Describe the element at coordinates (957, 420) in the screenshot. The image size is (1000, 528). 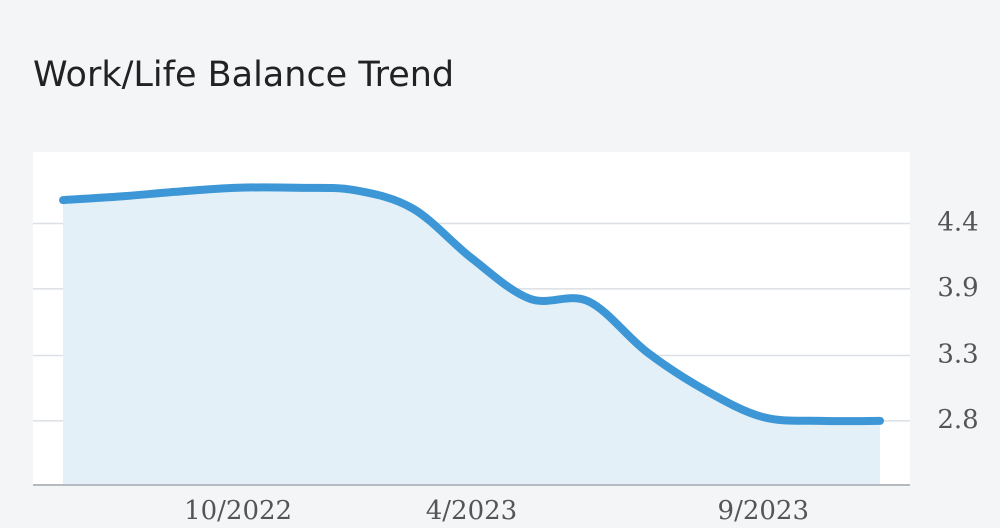
I see `y-tick-label: 2.8` at that location.